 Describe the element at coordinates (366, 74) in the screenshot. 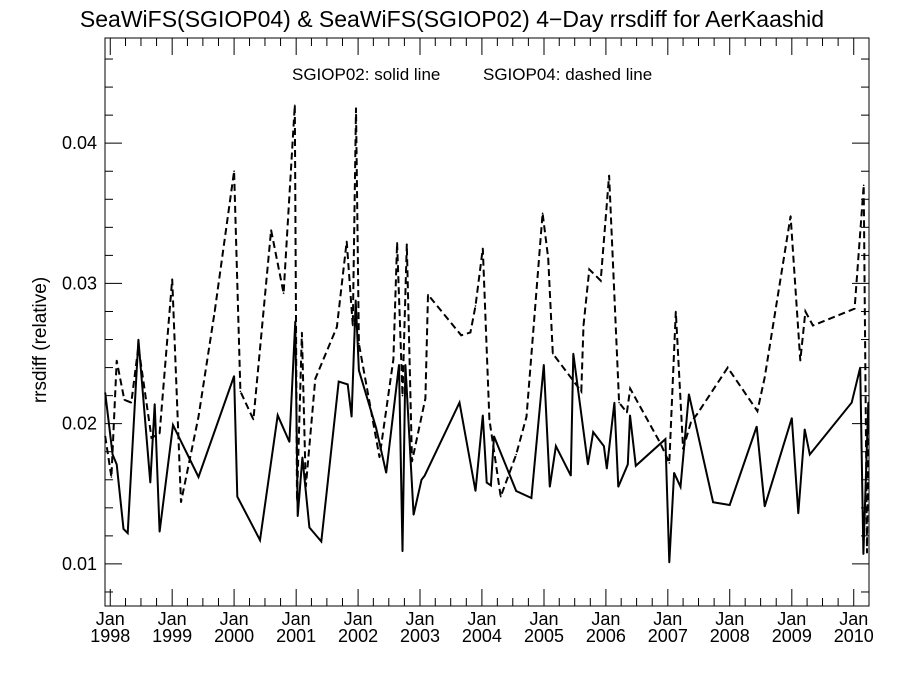

I see `legend-solid-annotation: SGIOP02: solid line` at that location.